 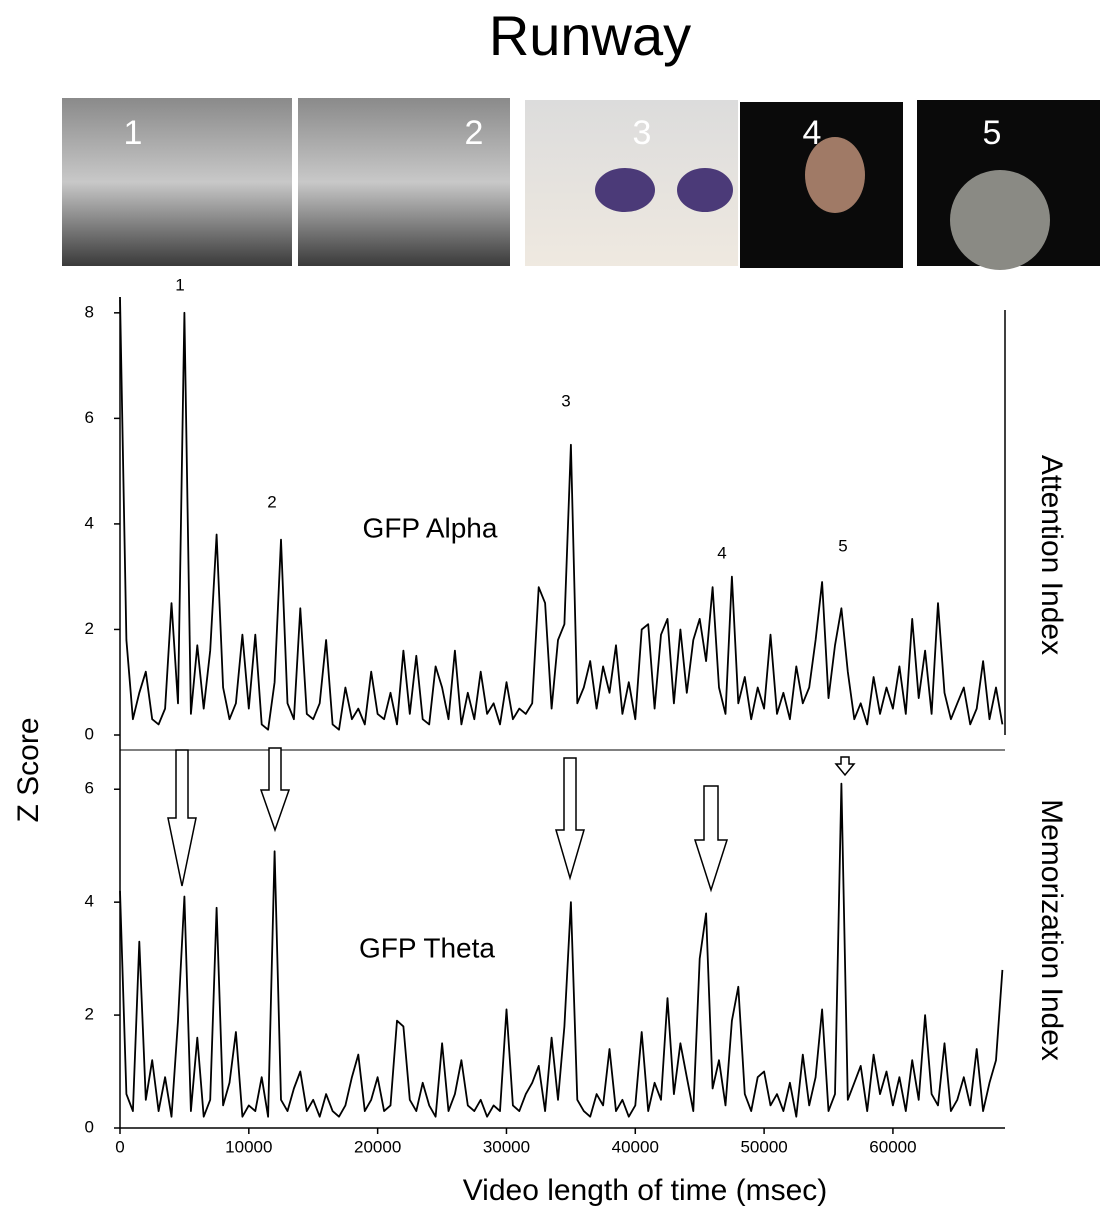 I want to click on x-tick-label: 10000, so click(x=248, y=1146).